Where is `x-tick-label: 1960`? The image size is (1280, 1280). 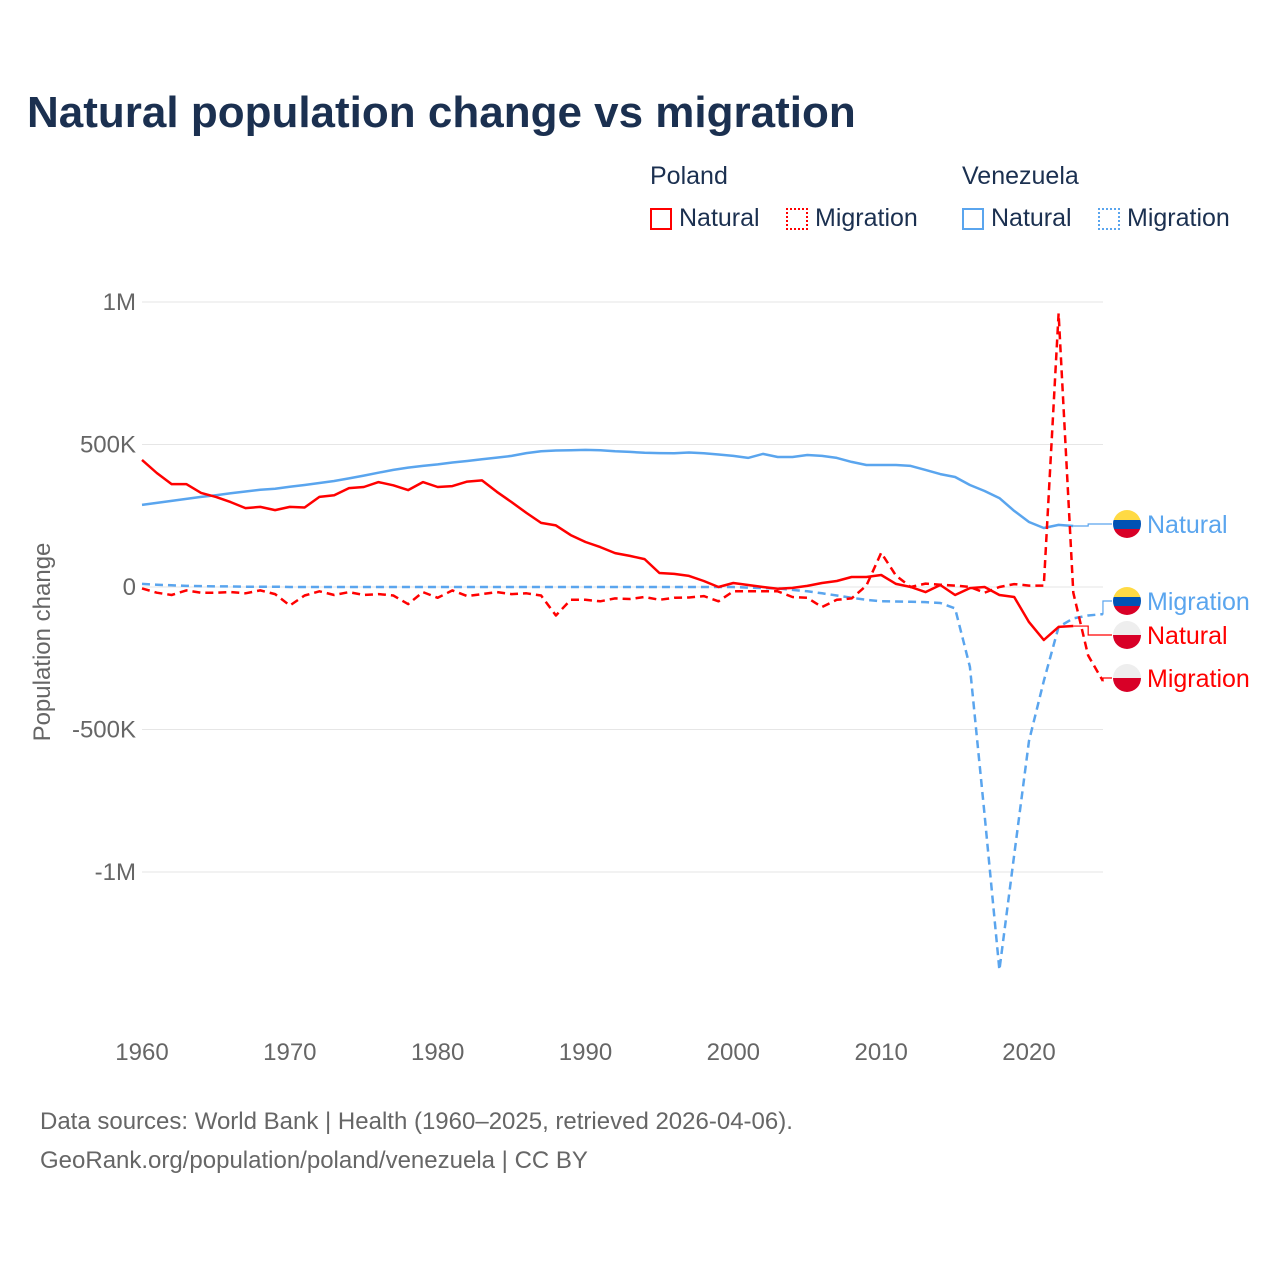 x-tick-label: 1960 is located at coordinates (141, 1052).